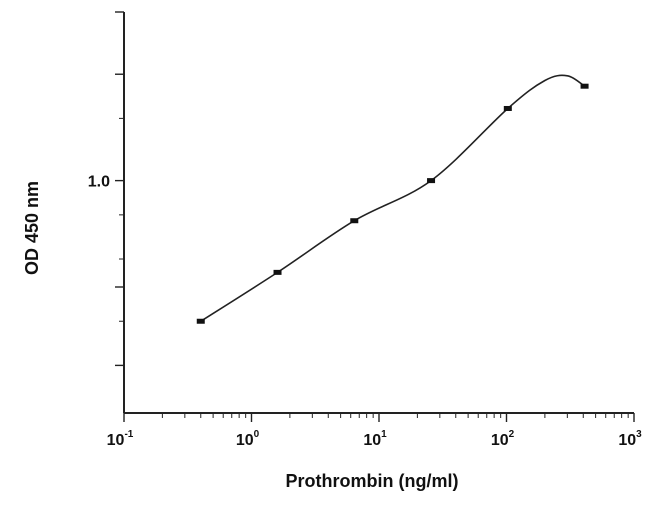  I want to click on y-tick-labels: 1.0, so click(99, 182).